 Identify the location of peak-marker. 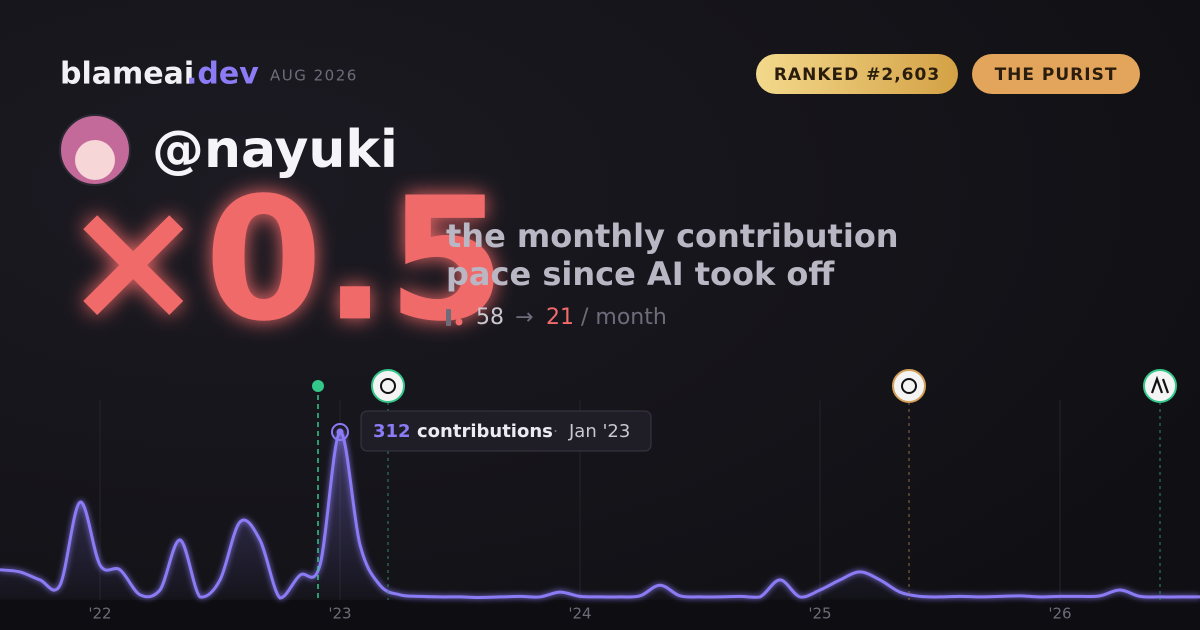
(340, 432).